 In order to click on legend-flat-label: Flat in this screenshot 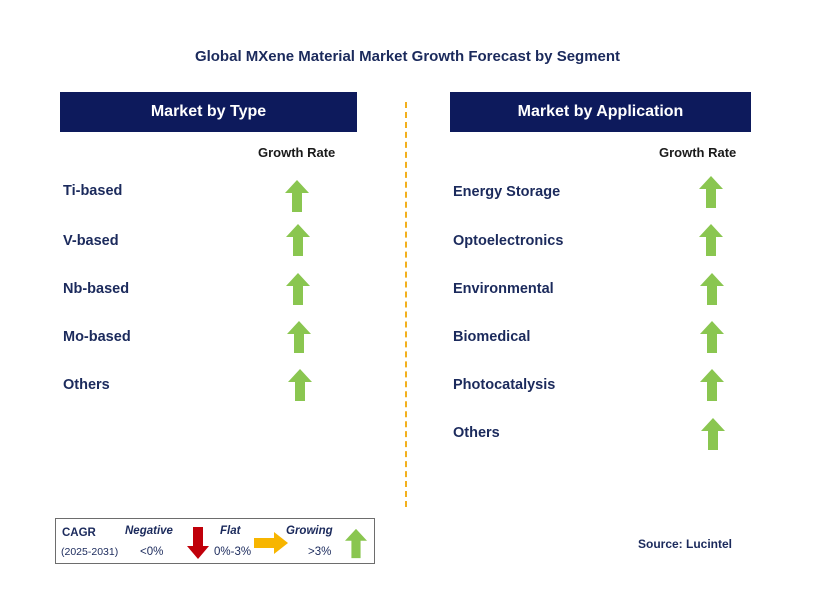, I will do `click(230, 531)`.